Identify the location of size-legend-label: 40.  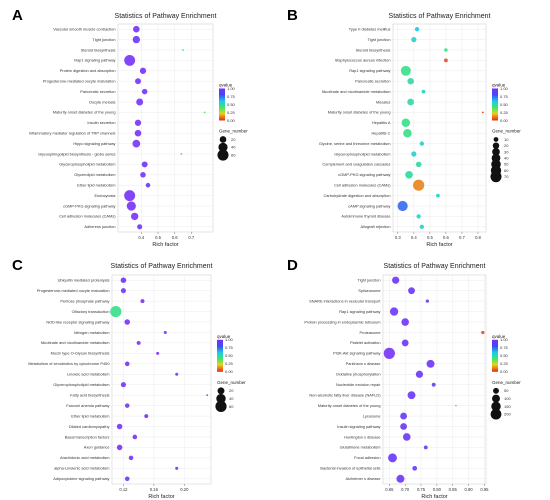
(231, 398).